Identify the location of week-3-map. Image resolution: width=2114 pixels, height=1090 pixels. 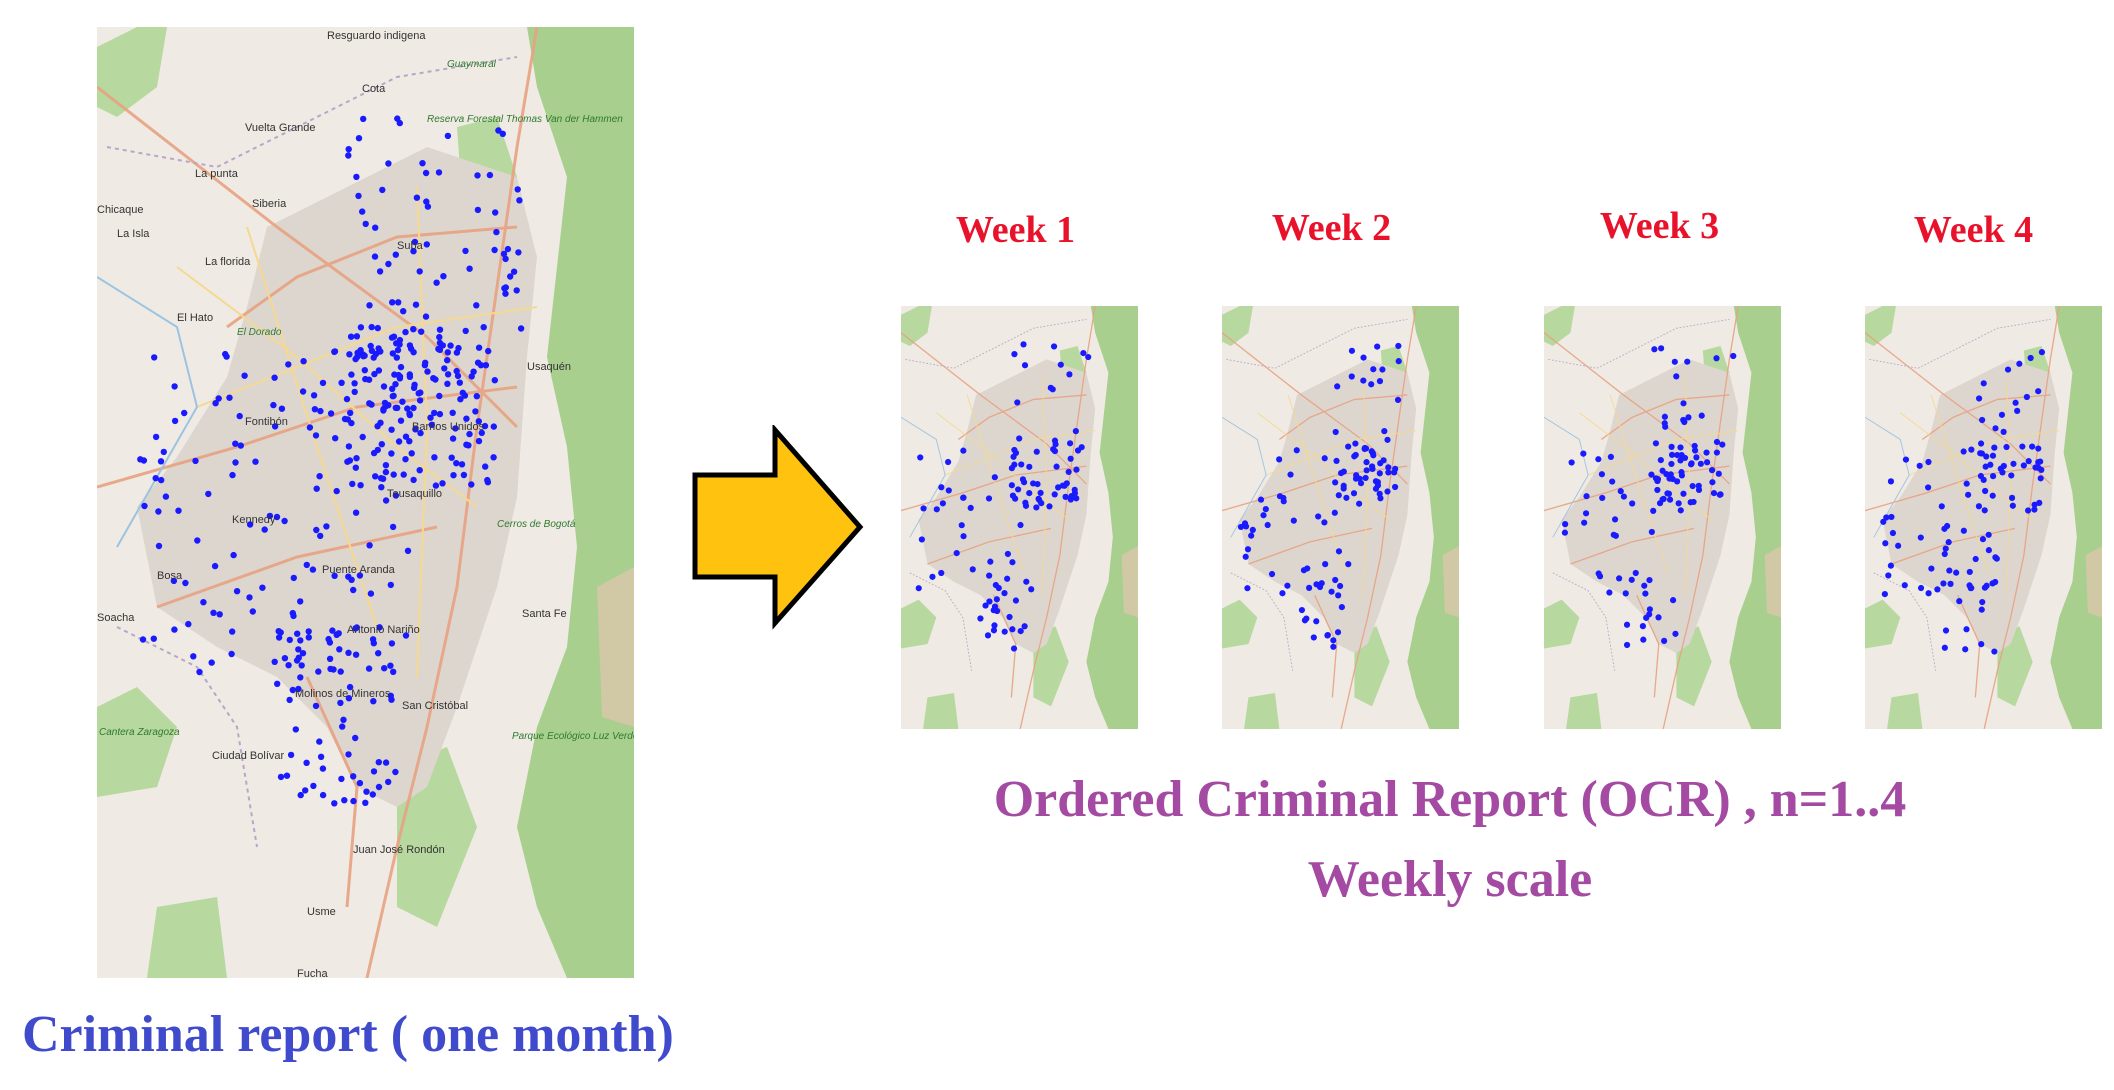
(1662, 517).